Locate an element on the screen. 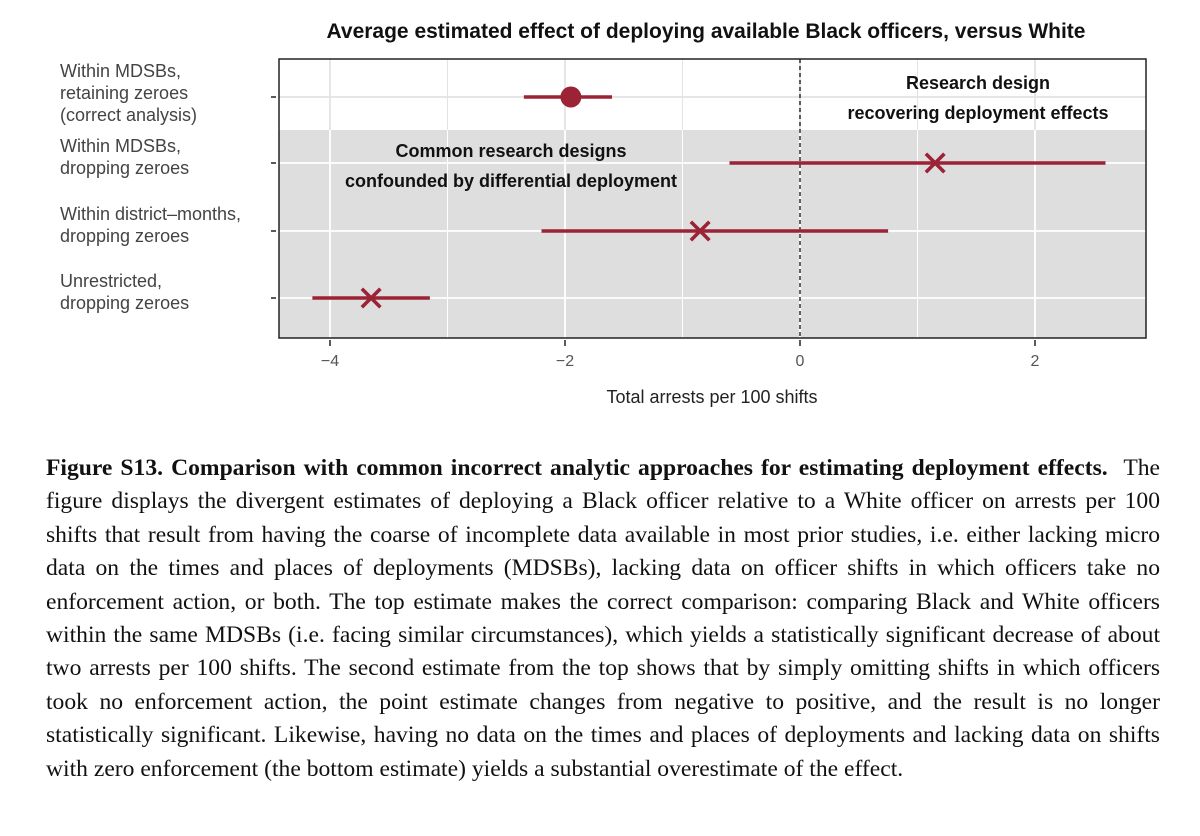  y-axis-label: Within district–months, is located at coordinates (150, 214).